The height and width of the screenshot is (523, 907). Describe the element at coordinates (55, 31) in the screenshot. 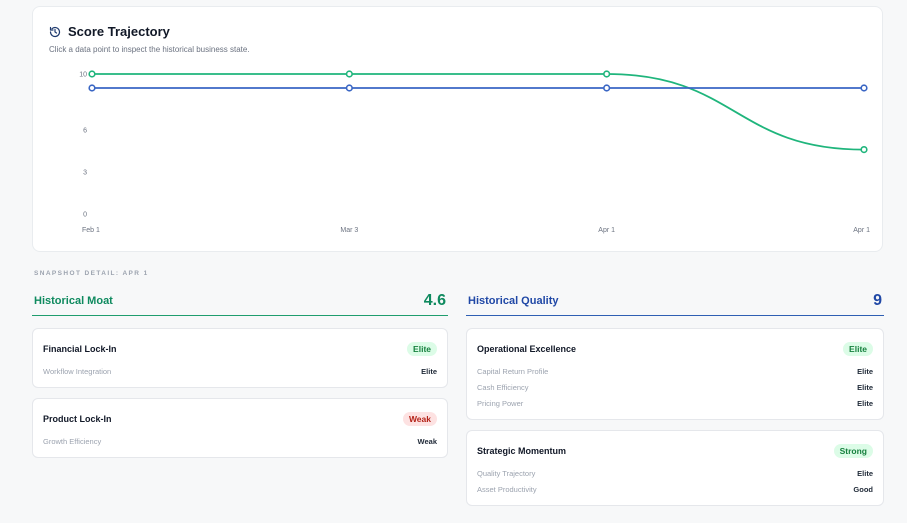

I see `history-icon` at that location.